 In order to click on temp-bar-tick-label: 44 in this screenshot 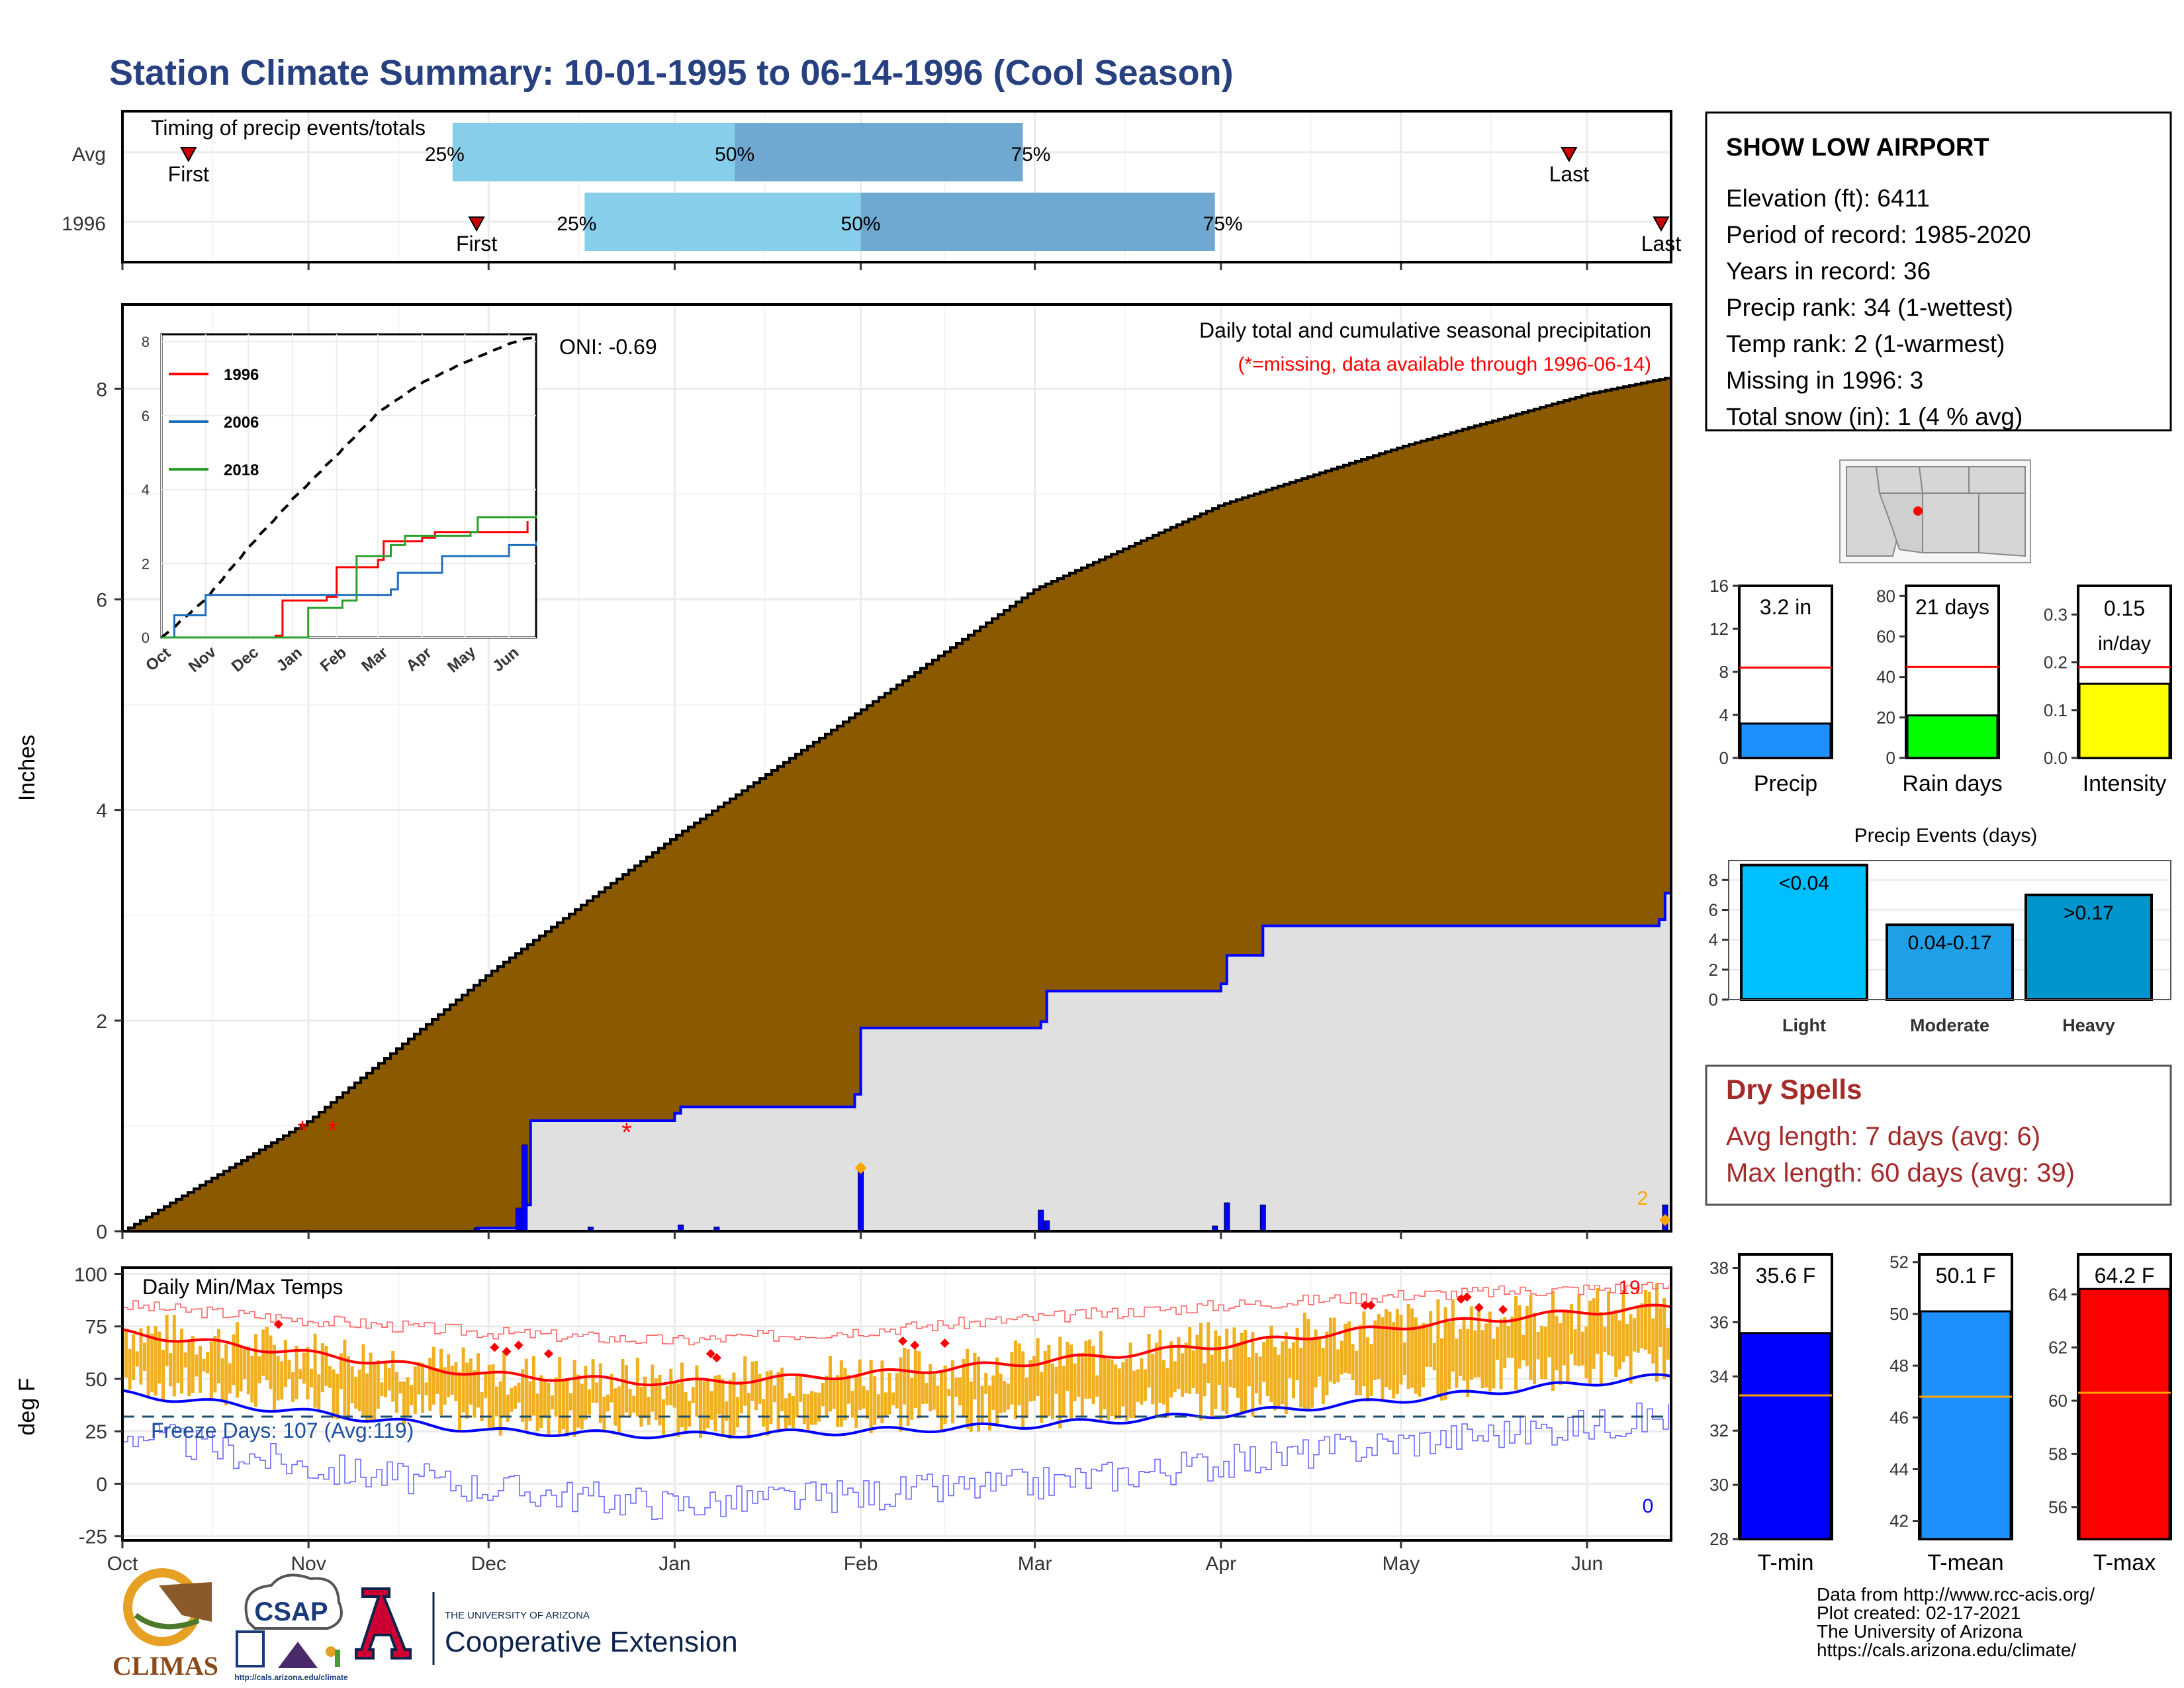, I will do `click(1899, 1469)`.